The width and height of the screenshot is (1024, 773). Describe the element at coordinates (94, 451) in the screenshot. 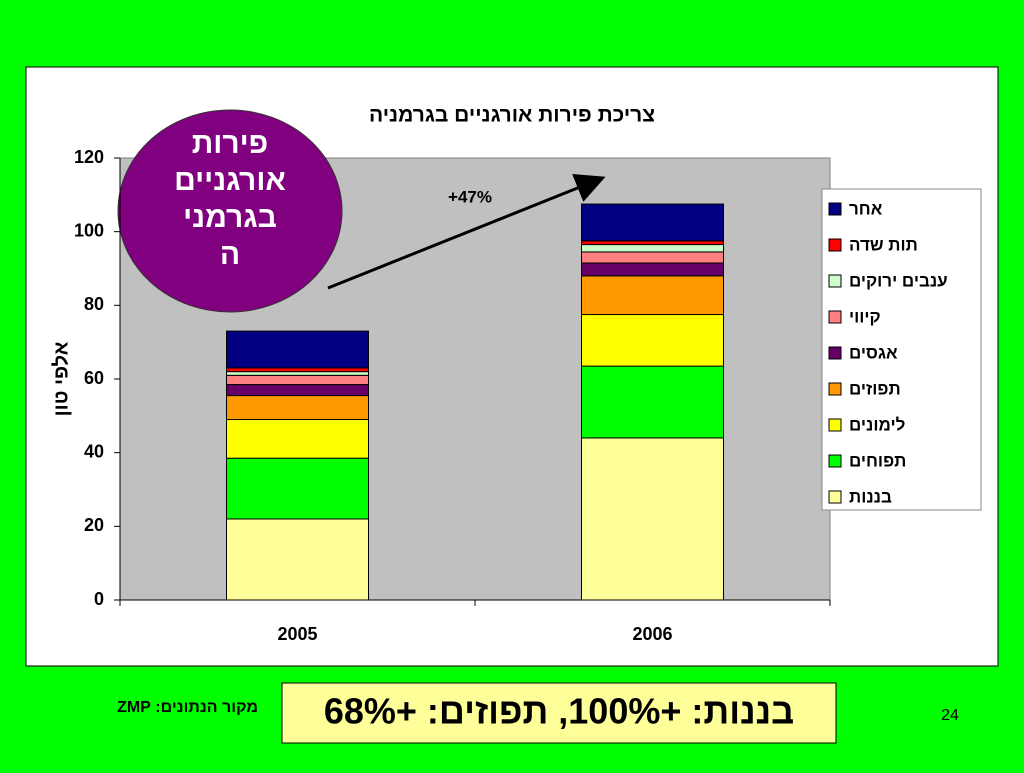

I see `y-tick-label: 40` at that location.